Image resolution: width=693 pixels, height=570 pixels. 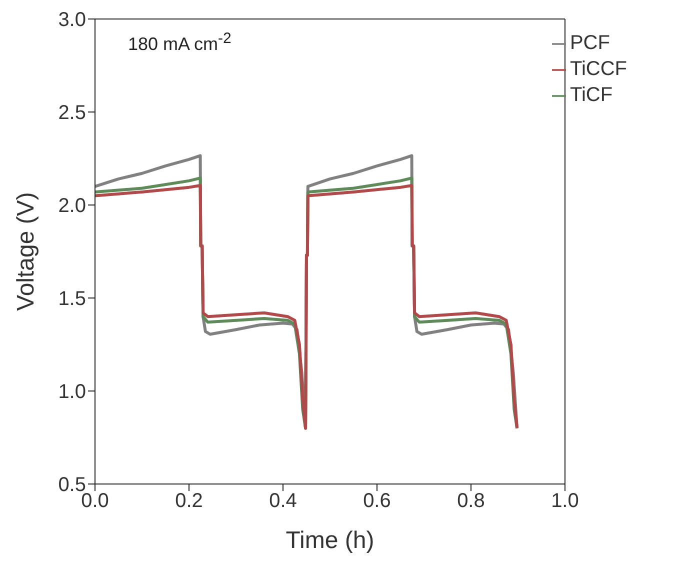 What do you see at coordinates (72, 20) in the screenshot?
I see `y-tick-label: 3.0` at bounding box center [72, 20].